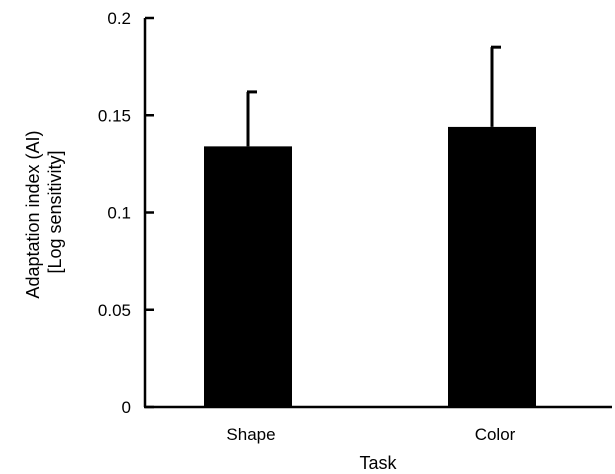 The image size is (615, 474). What do you see at coordinates (495, 434) in the screenshot?
I see `x-tick-label-color: Color` at bounding box center [495, 434].